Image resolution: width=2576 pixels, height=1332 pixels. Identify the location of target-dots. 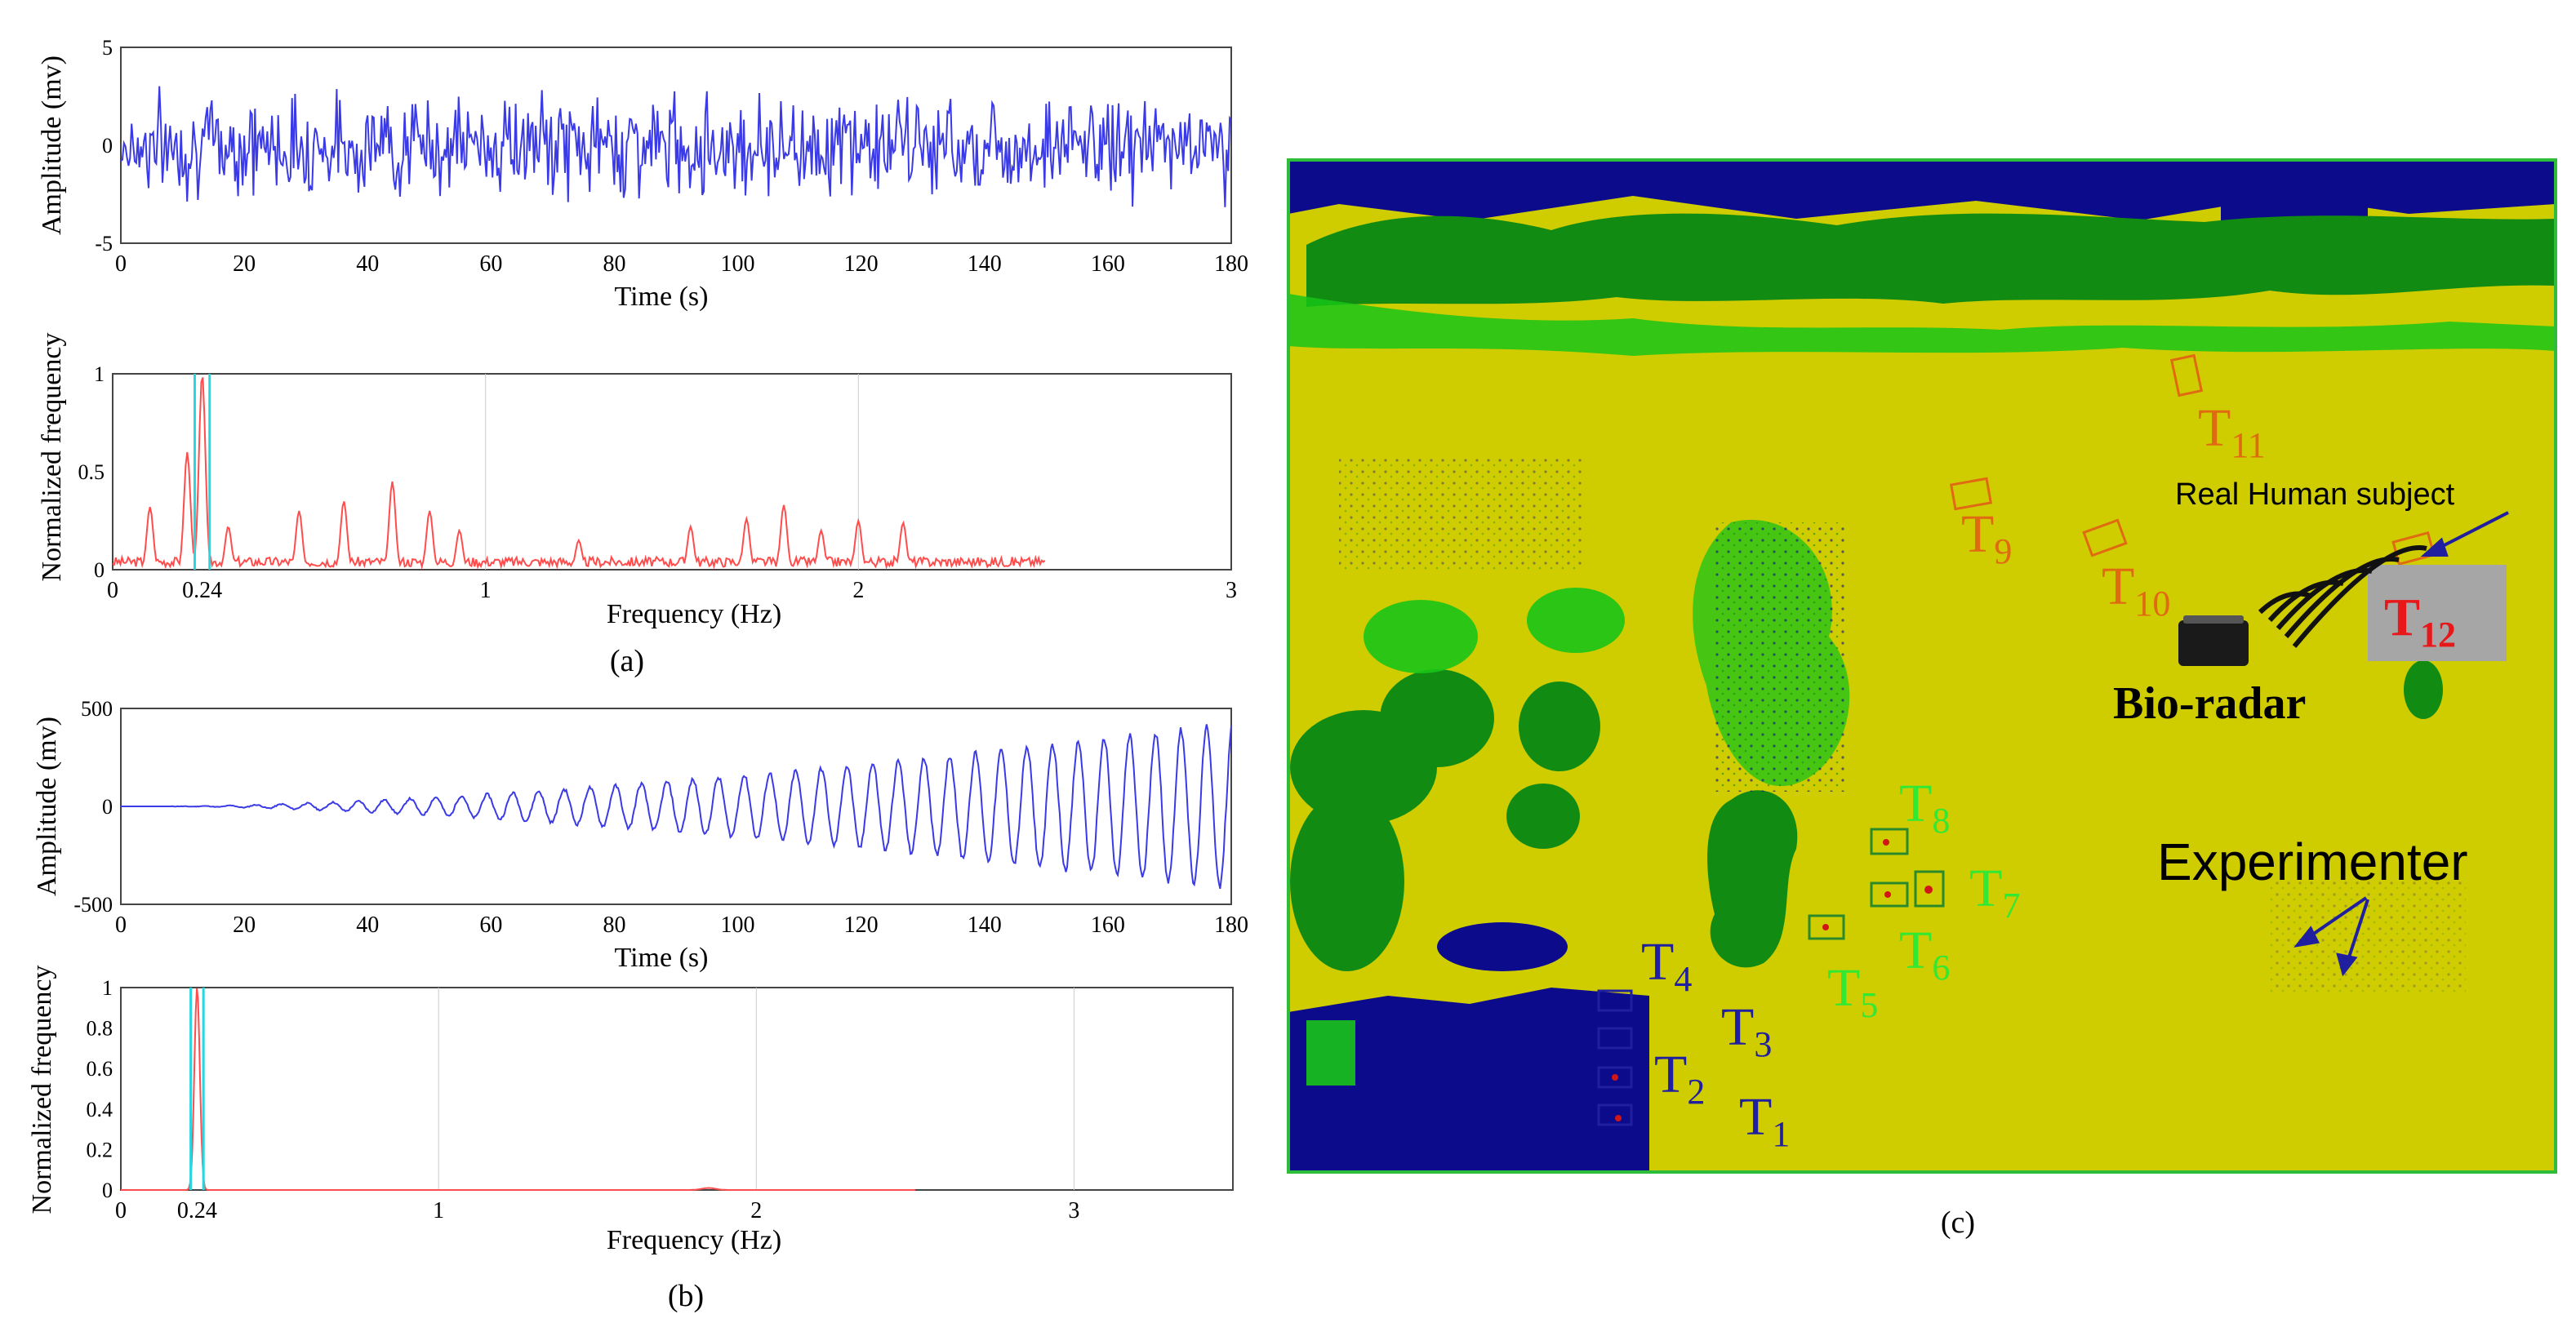
(1773, 980).